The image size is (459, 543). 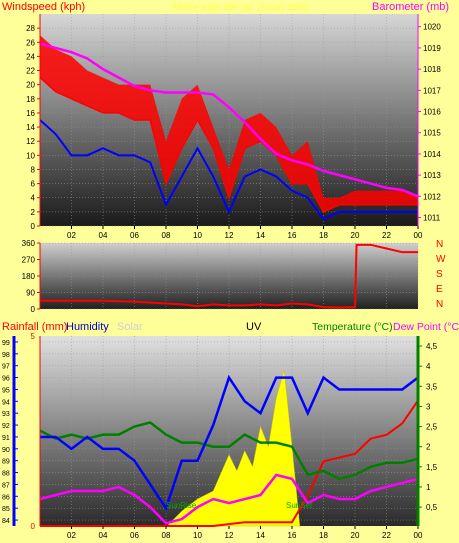 I want to click on temperature-tick-label: 0,5, so click(x=432, y=507).